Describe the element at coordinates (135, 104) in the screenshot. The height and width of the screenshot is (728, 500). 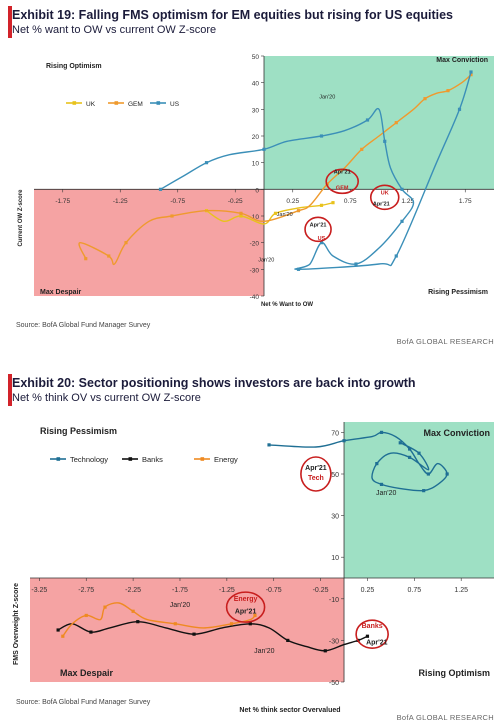
I see `legend-label-gem: GEM` at that location.